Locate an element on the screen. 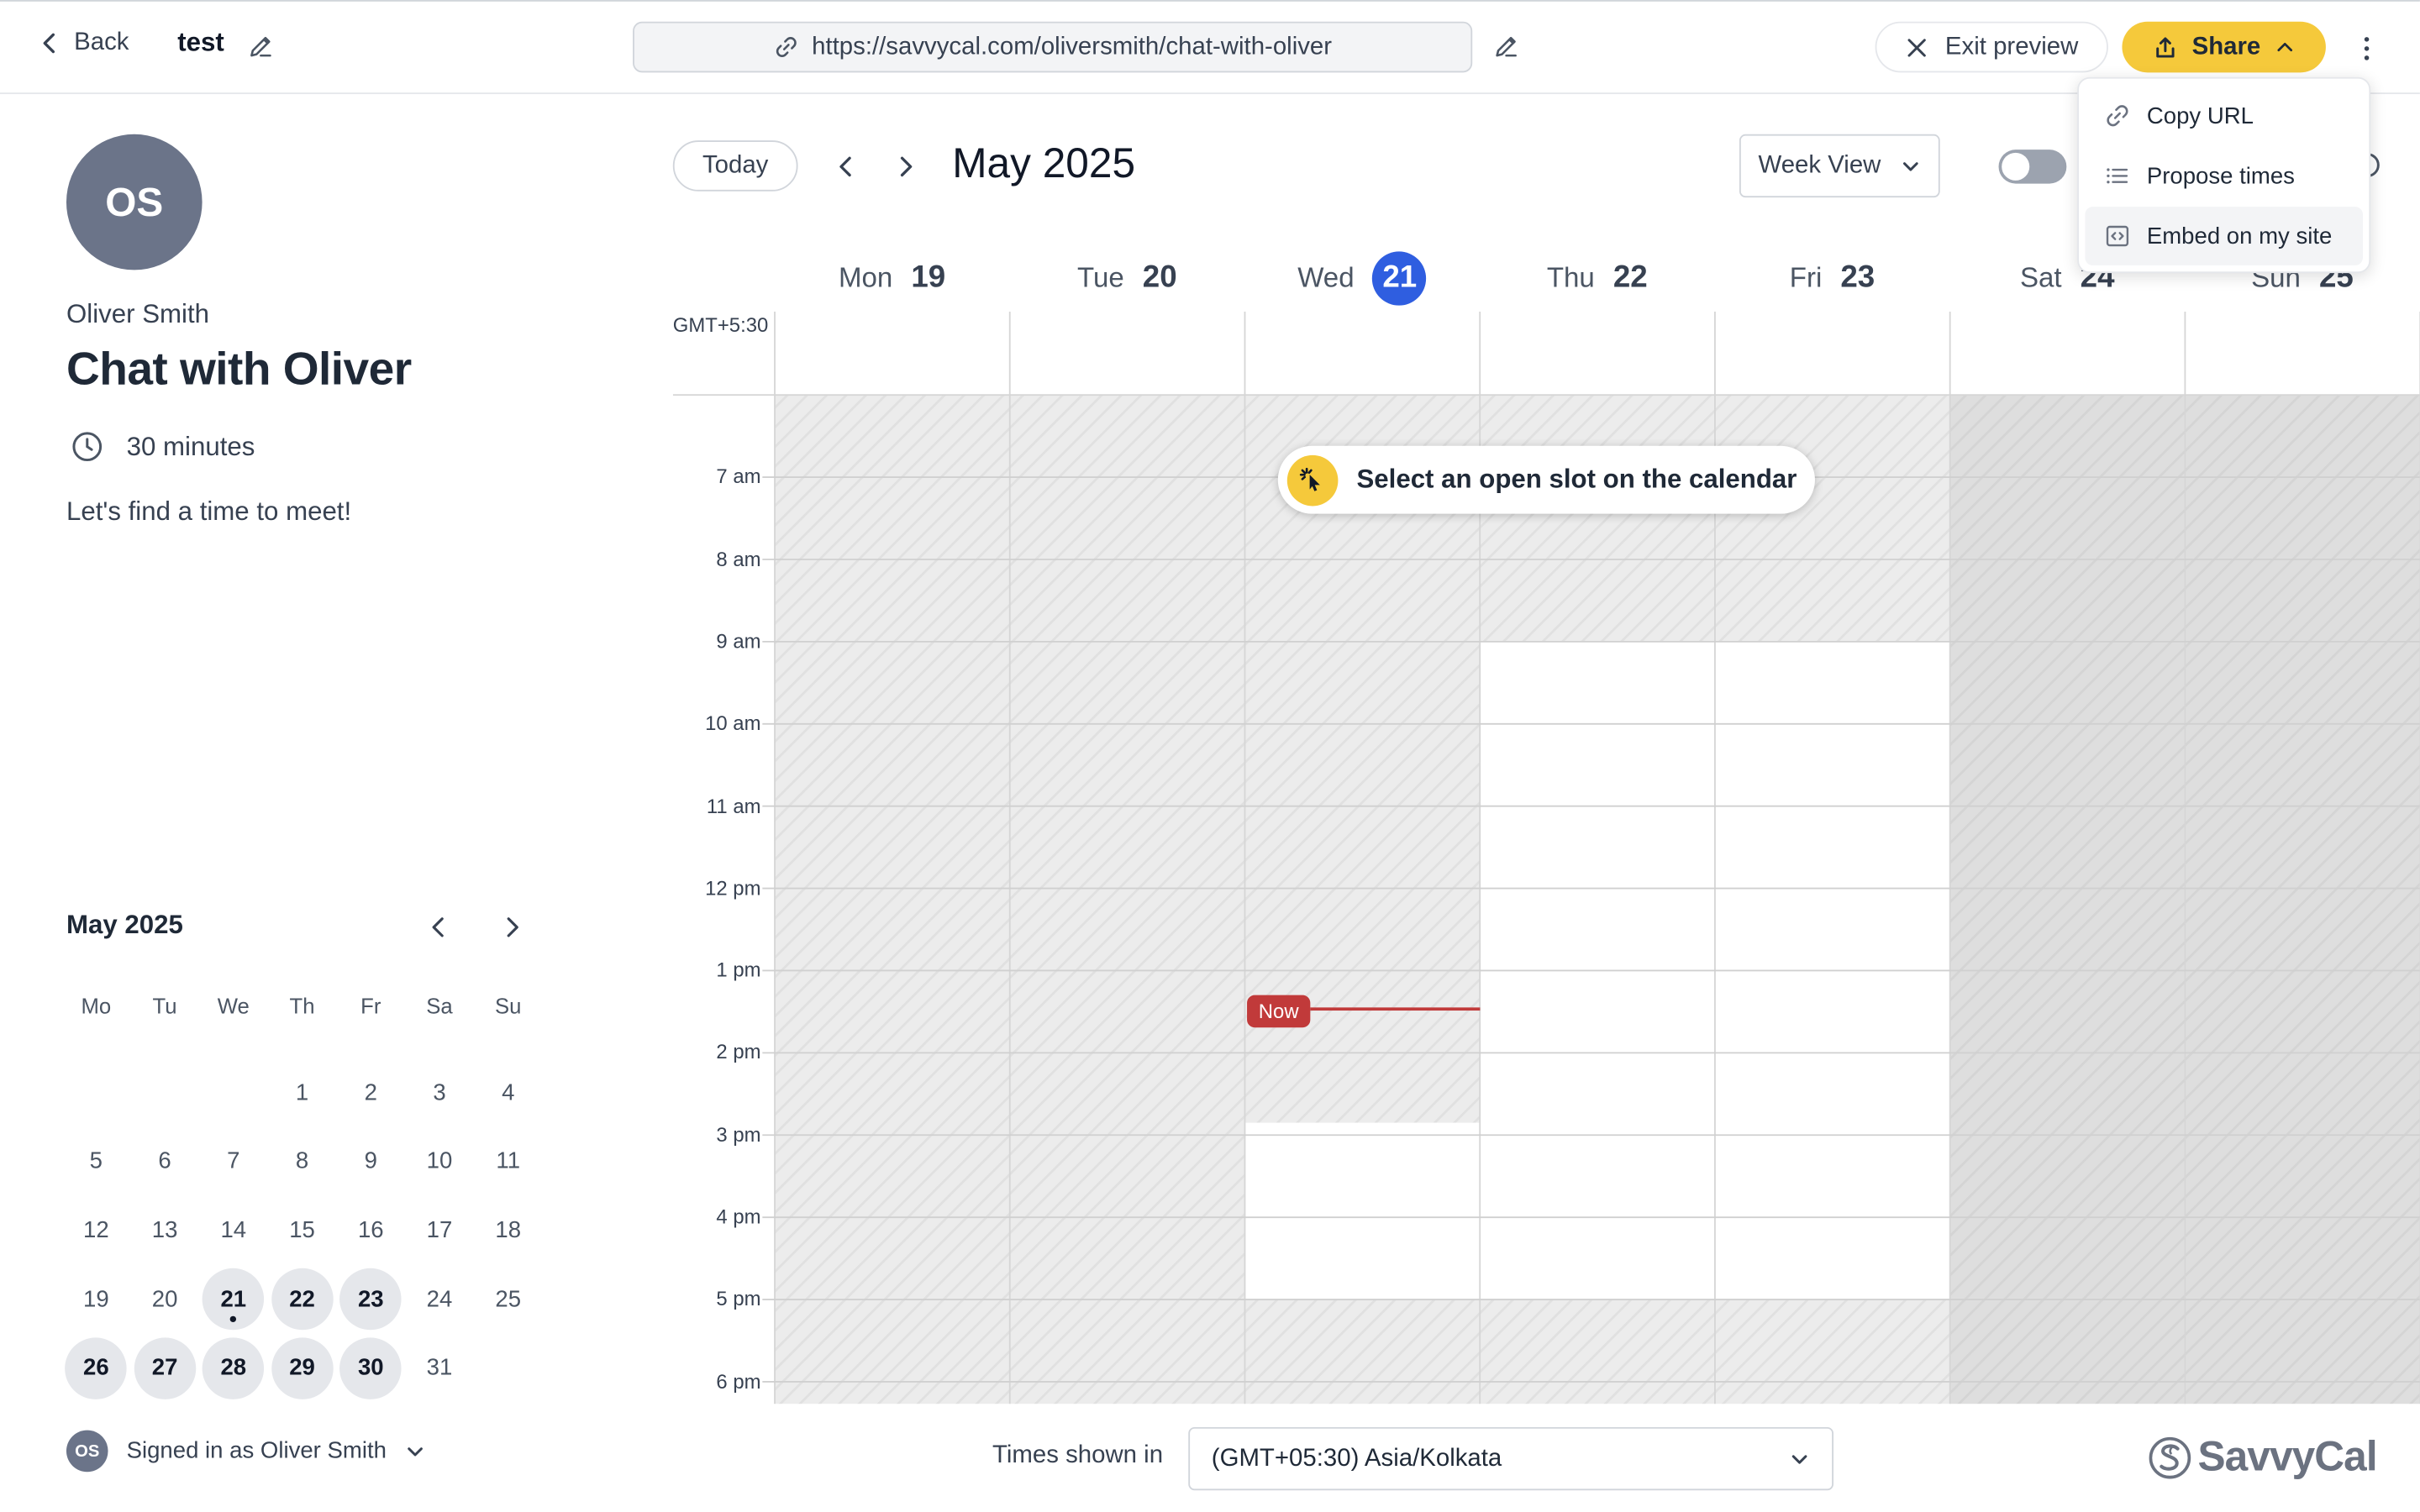  next-week-icon is located at coordinates (906, 166).